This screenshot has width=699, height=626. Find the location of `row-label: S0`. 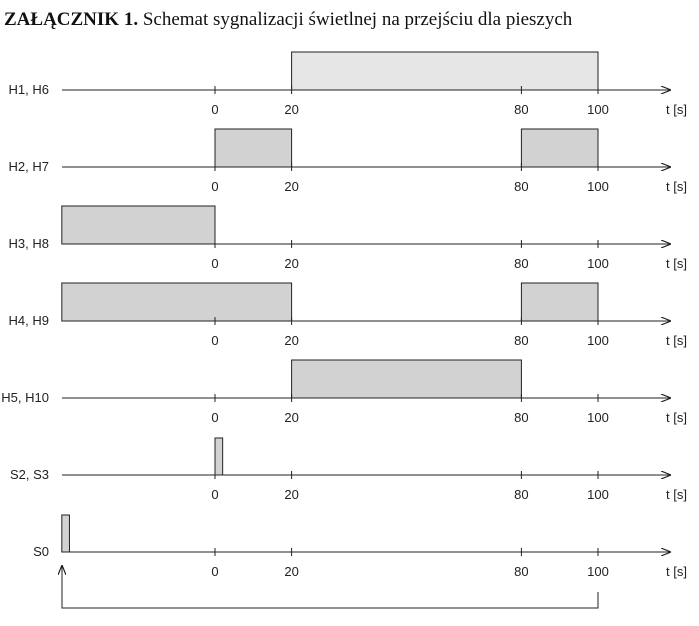

row-label: S0 is located at coordinates (41, 551).